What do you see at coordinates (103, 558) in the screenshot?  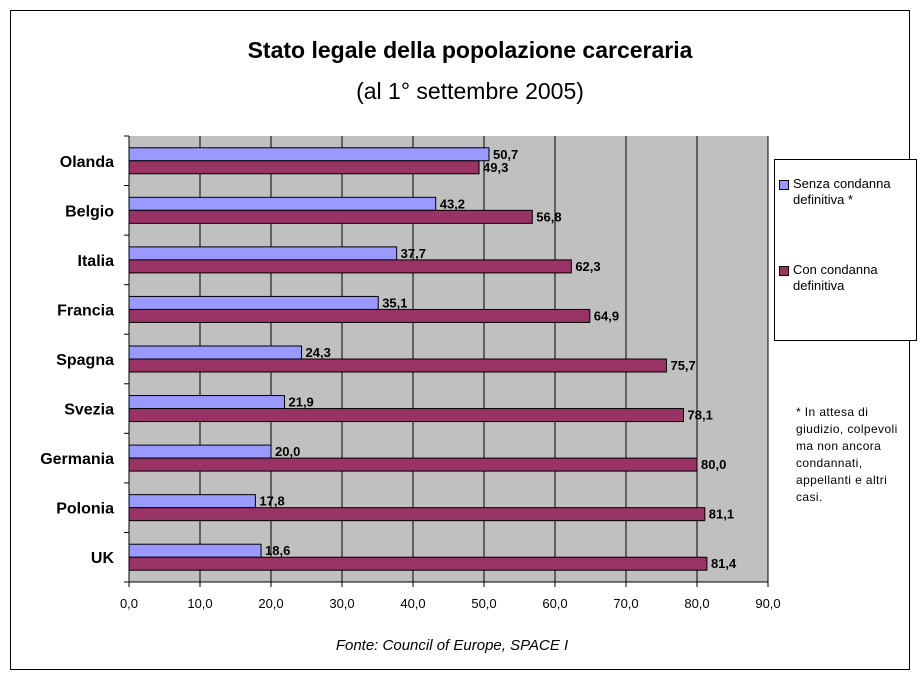 I see `category-label-8: UK` at bounding box center [103, 558].